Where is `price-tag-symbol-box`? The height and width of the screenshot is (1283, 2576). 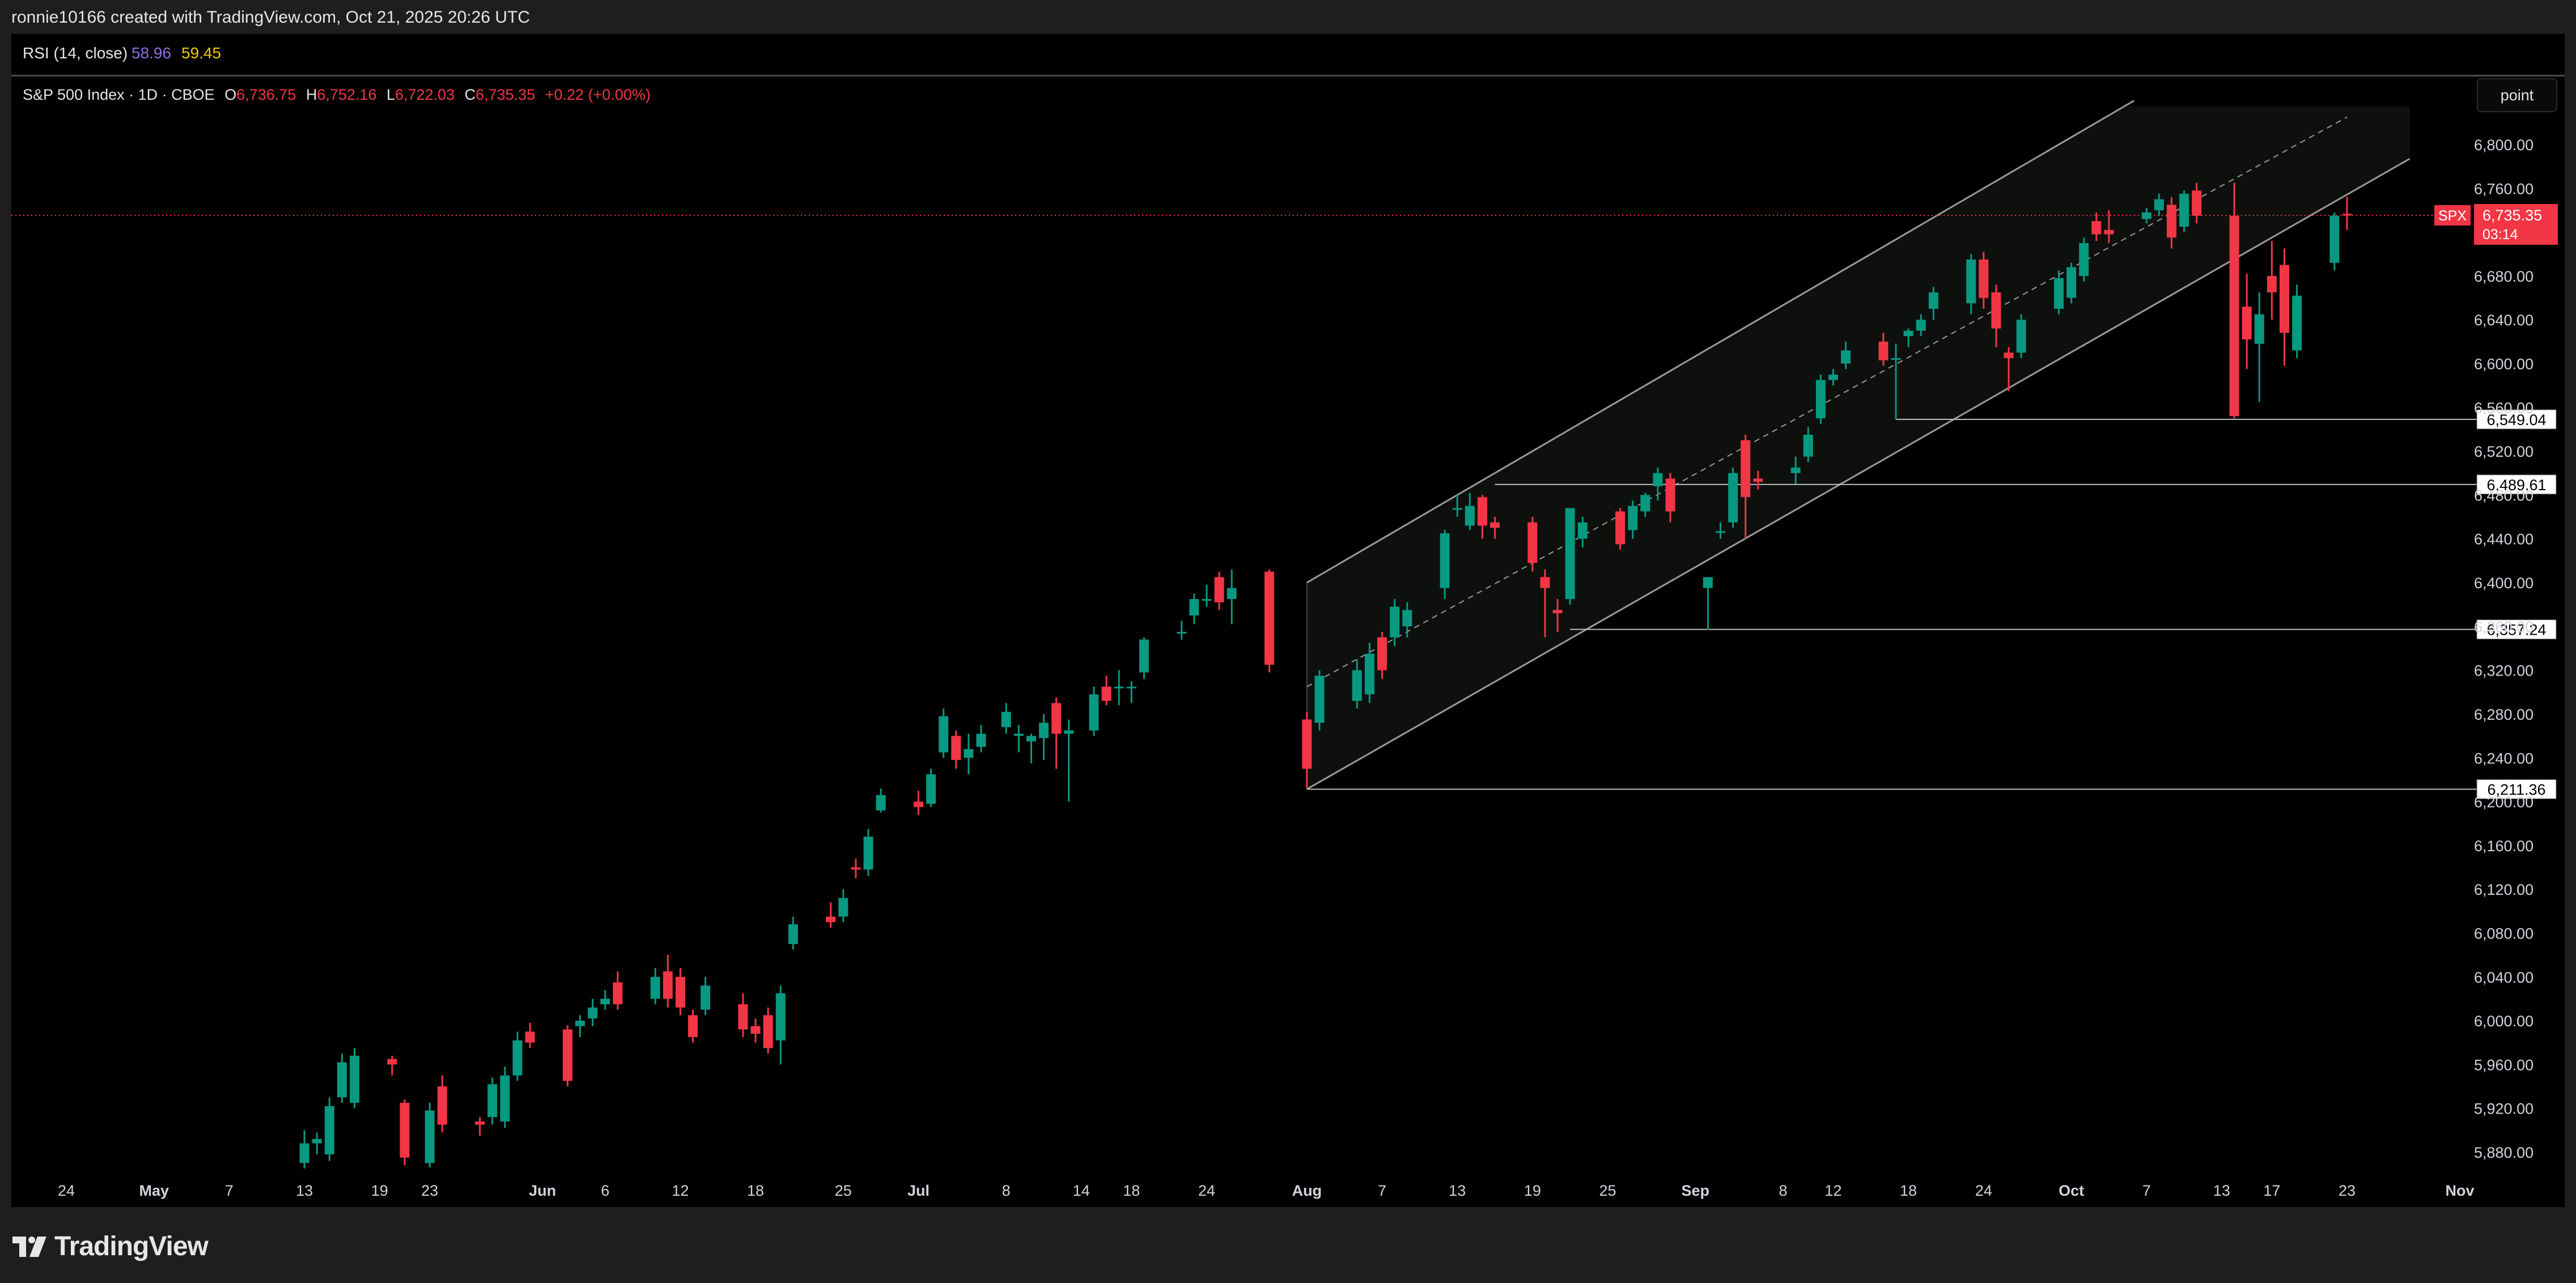
price-tag-symbol-box is located at coordinates (2452, 215).